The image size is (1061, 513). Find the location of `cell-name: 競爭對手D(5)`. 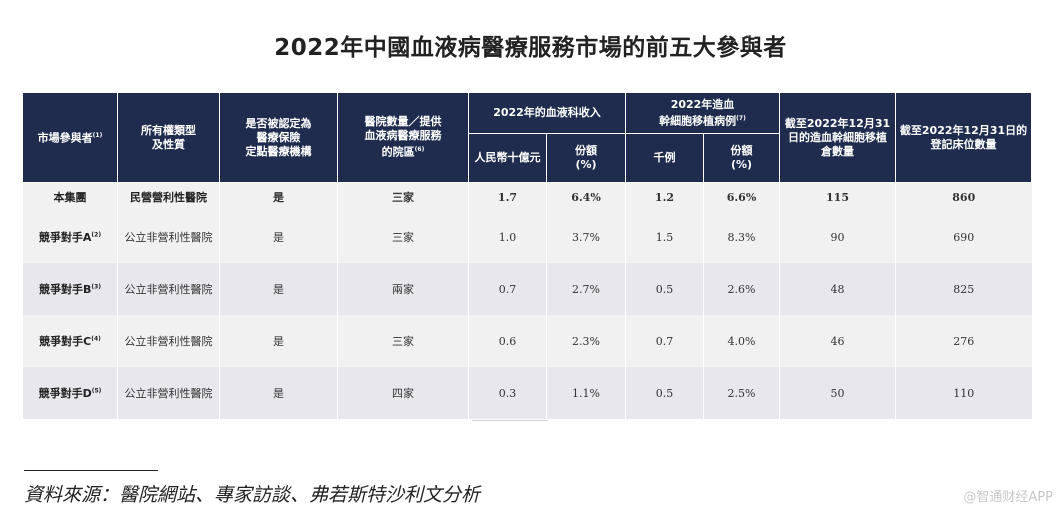

cell-name: 競爭對手D(5) is located at coordinates (70, 393).